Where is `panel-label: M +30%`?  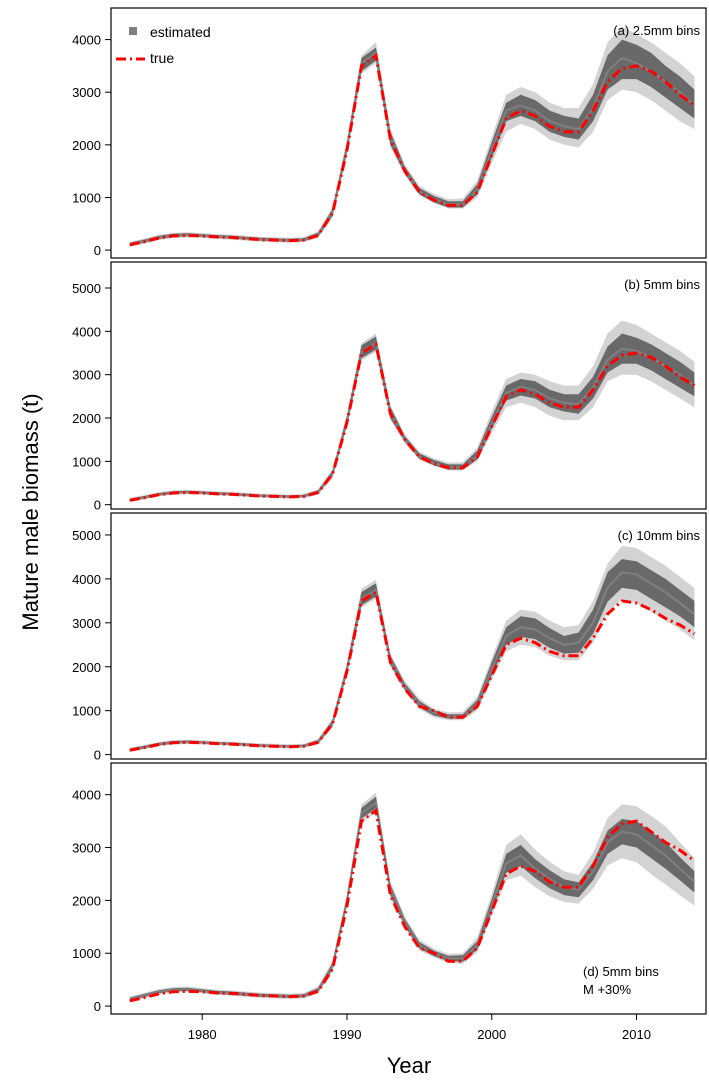
panel-label: M +30% is located at coordinates (607, 989).